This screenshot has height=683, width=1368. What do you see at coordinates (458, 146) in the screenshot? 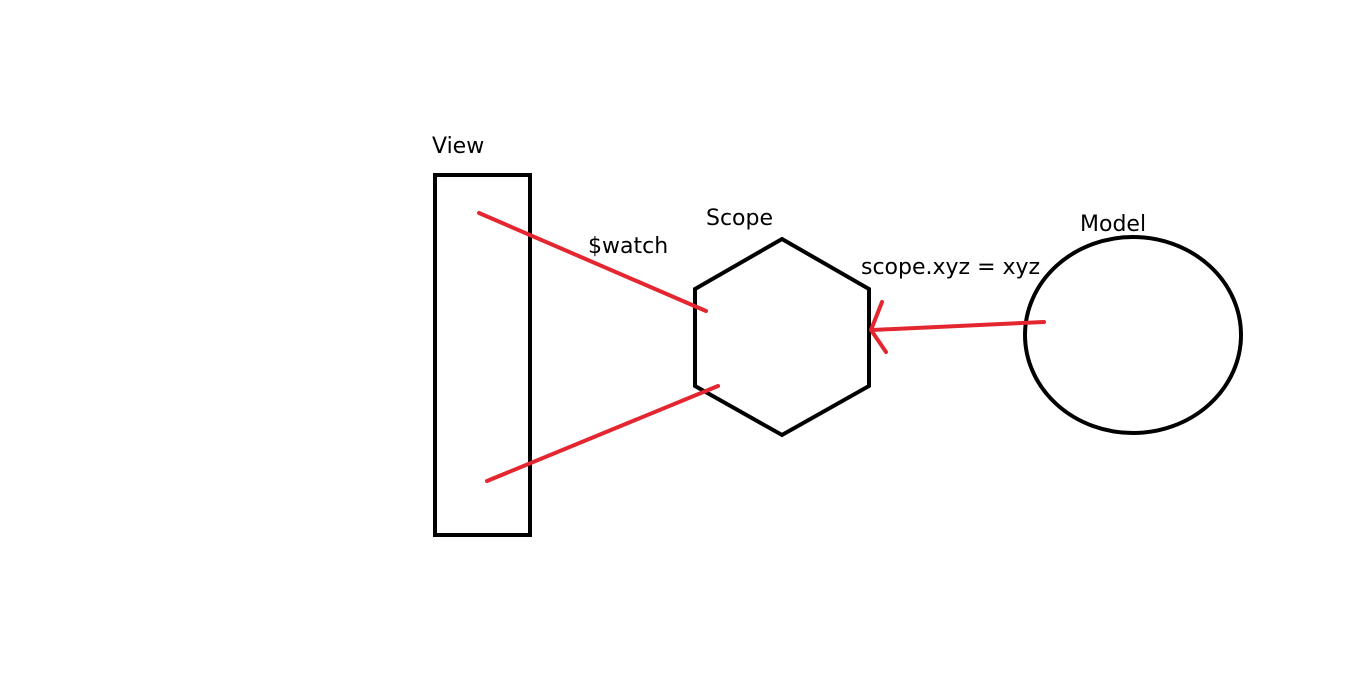
I see `view-label: View` at bounding box center [458, 146].